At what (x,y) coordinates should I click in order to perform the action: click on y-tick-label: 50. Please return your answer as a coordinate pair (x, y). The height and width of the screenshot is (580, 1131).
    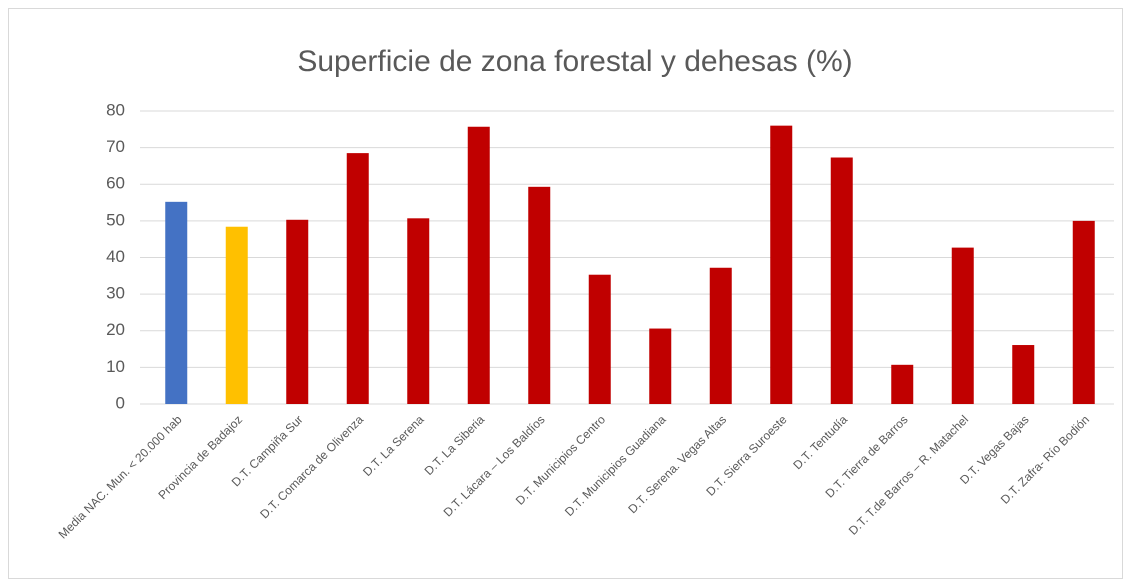
    Looking at the image, I should click on (115, 219).